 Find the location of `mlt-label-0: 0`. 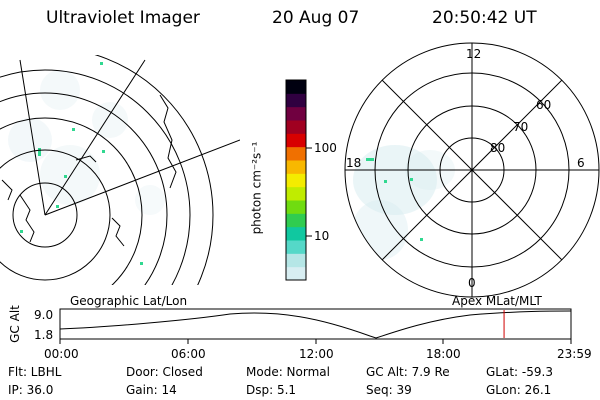

mlt-label-0: 0 is located at coordinates (472, 283).